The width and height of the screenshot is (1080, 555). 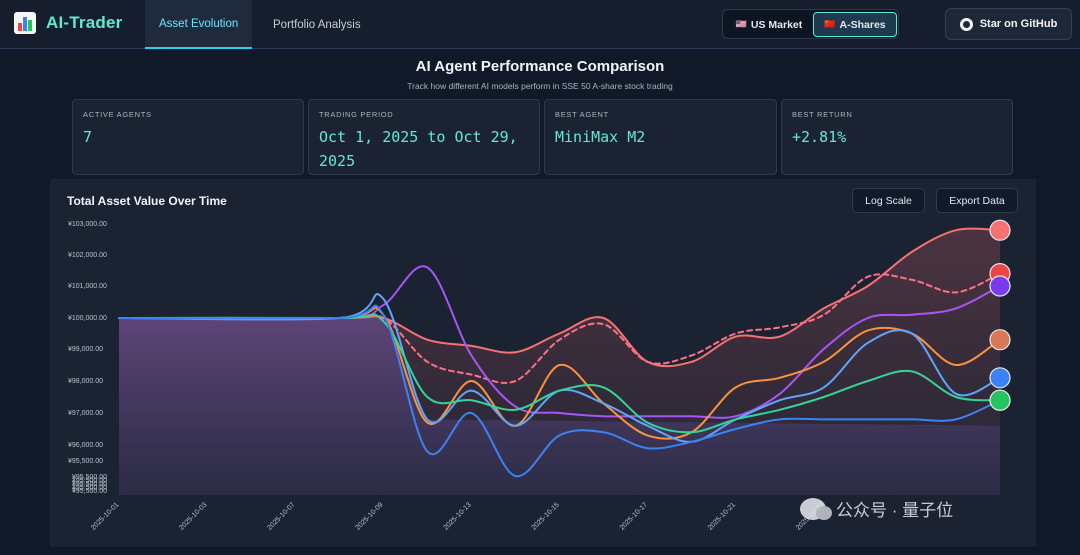 I want to click on us-market-button: 🇺🇸 US Market, so click(x=769, y=24).